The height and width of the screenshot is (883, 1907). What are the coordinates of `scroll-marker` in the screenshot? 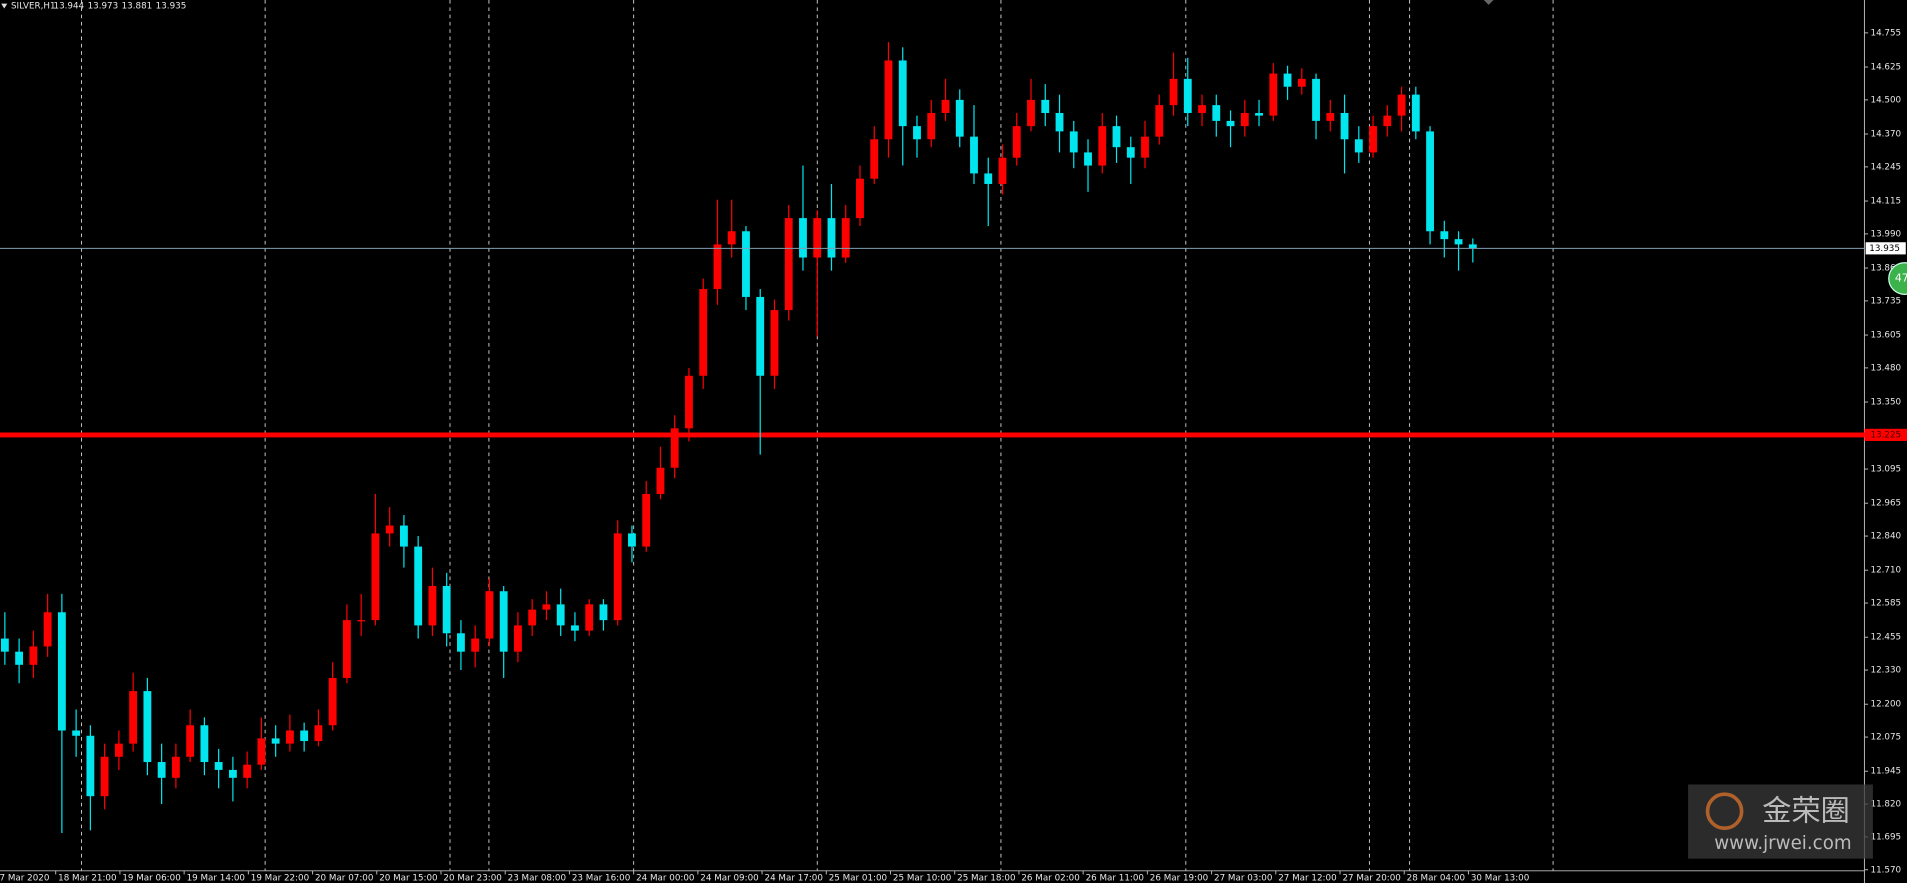 It's located at (1488, 2).